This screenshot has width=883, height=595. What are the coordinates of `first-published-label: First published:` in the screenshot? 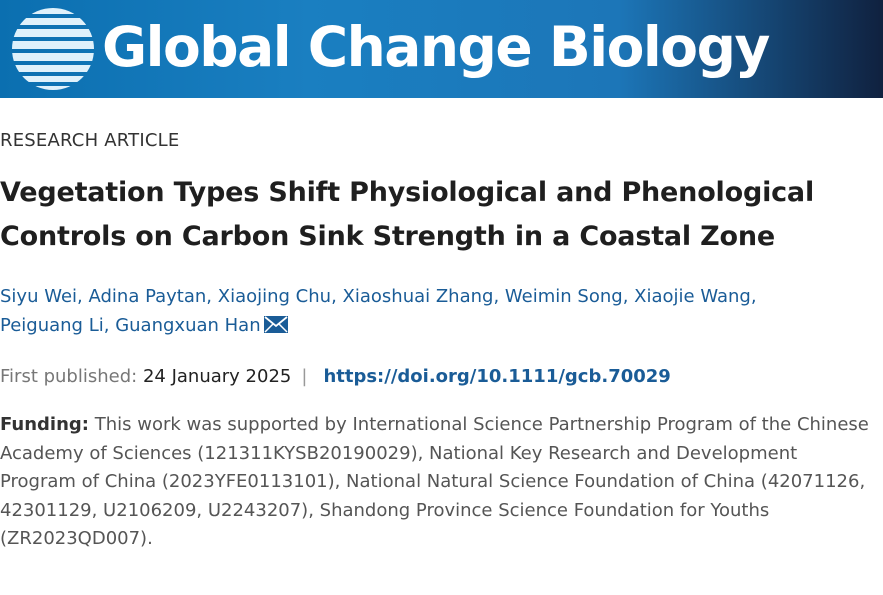 It's located at (69, 376).